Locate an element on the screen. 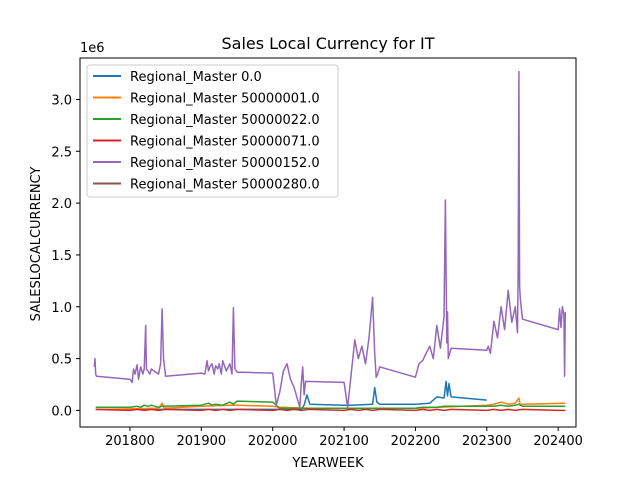 This screenshot has height=480, width=640. y-tick-label: 3.0 is located at coordinates (61, 100).